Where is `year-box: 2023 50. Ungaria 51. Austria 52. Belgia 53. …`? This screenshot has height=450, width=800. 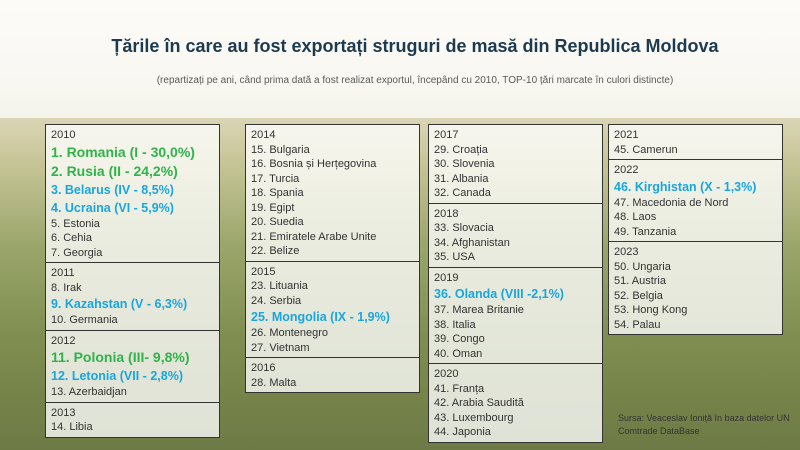 year-box: 2023 50. Ungaria 51. Austria 52. Belgia 53. … is located at coordinates (695, 288).